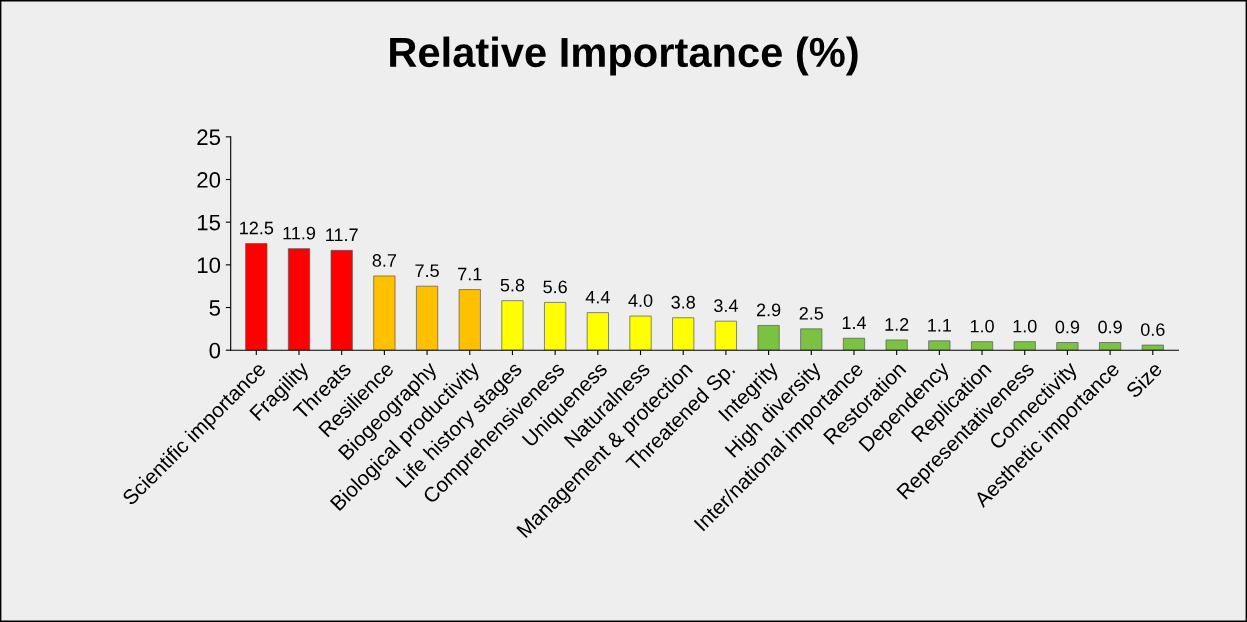  Describe the element at coordinates (470, 274) in the screenshot. I see `data-label: 7.1` at that location.